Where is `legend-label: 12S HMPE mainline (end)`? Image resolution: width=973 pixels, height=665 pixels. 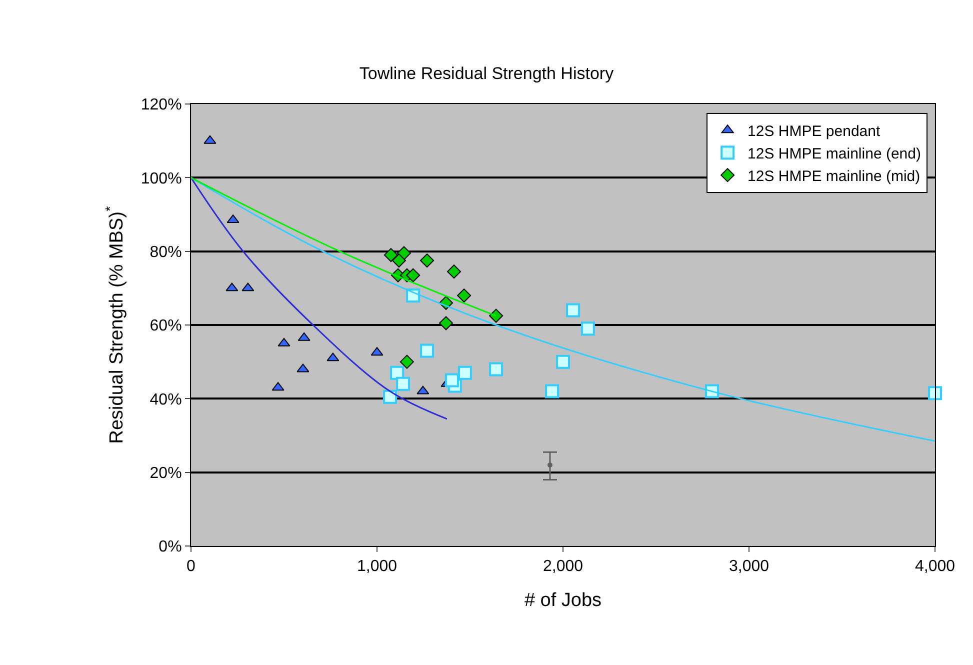
legend-label: 12S HMPE mainline (end) is located at coordinates (834, 153).